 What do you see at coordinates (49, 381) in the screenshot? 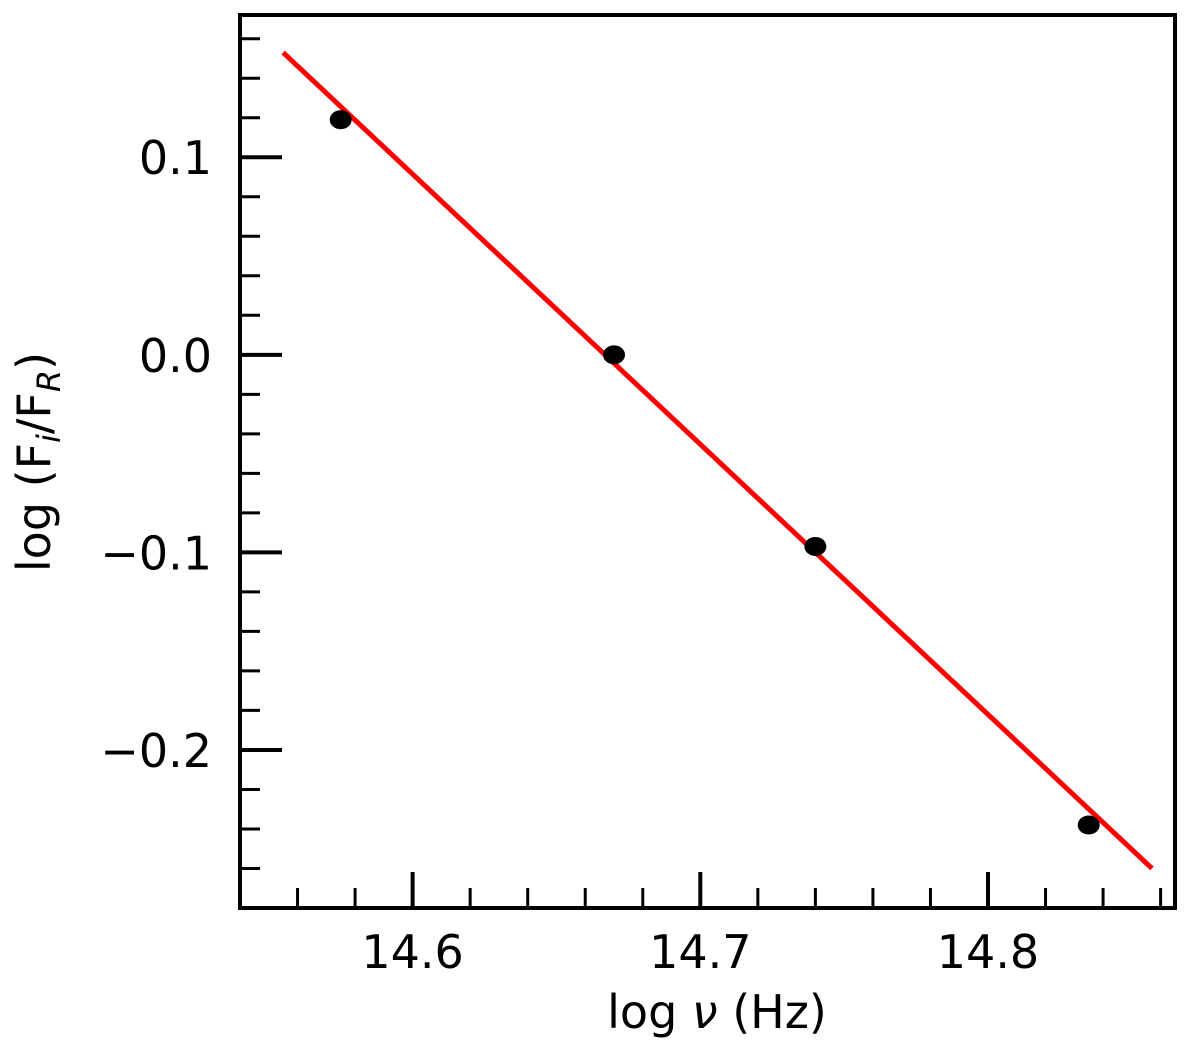
I see `y-axis-title-sub-r: R` at bounding box center [49, 381].